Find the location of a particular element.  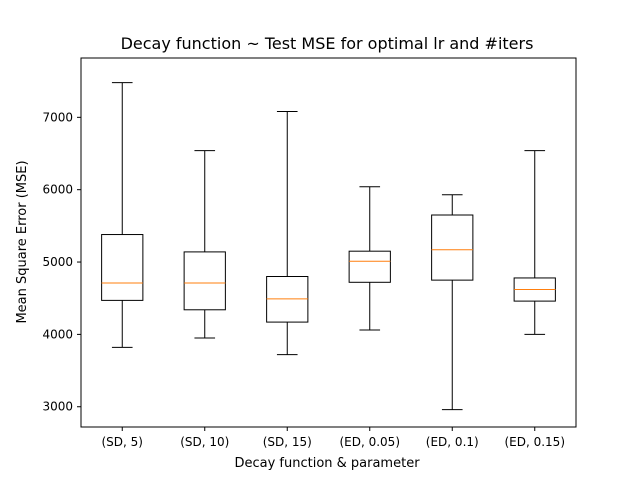

x-tick-label: (ED, 0.1) is located at coordinates (452, 442).